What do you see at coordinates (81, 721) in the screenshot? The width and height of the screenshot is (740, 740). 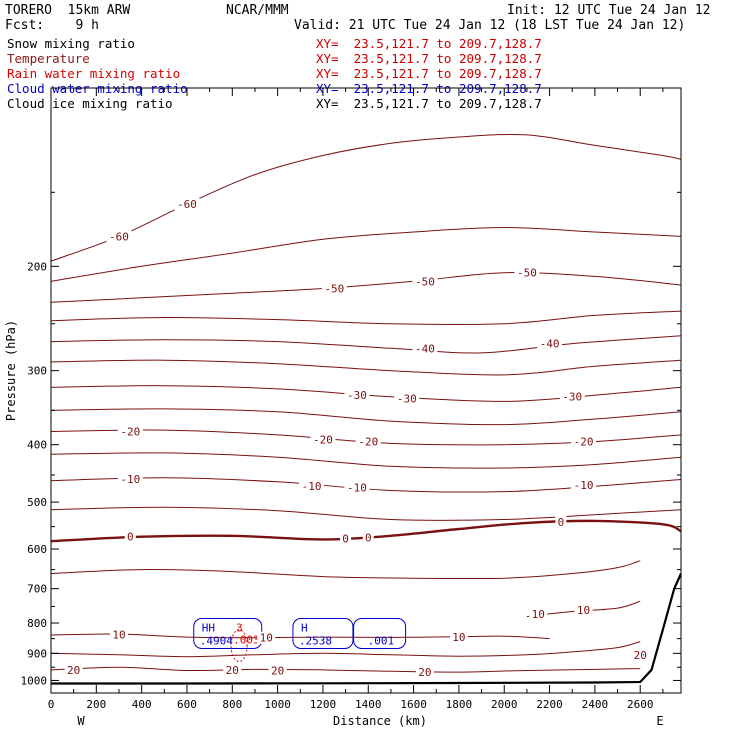 I see `west-endpoint-label: W` at bounding box center [81, 721].